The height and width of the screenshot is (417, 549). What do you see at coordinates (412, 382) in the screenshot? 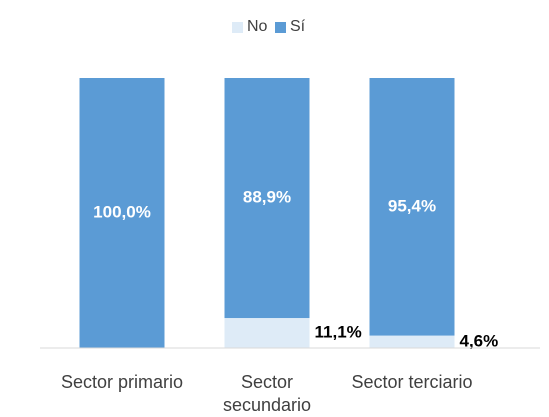
I see `x-tick-label: Sector terciario` at bounding box center [412, 382].